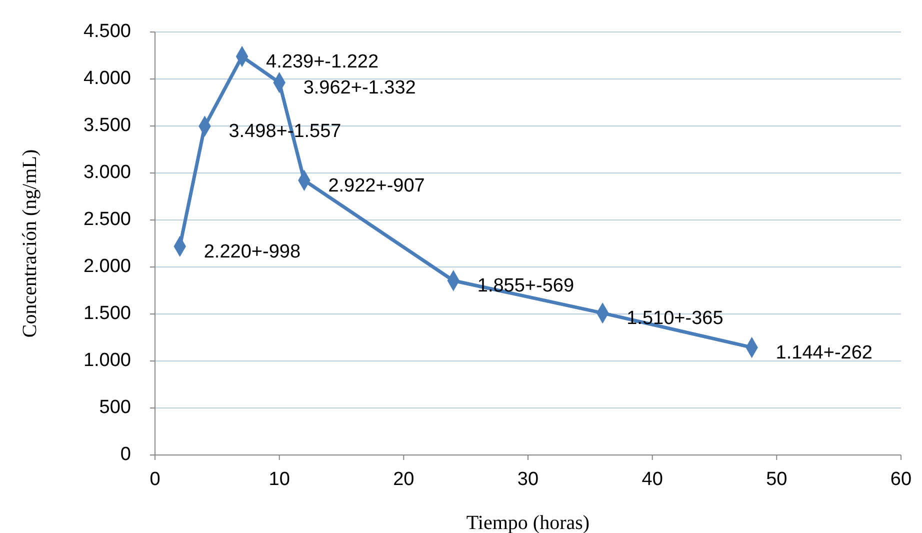  I want to click on x-tick-label: 0, so click(155, 479).